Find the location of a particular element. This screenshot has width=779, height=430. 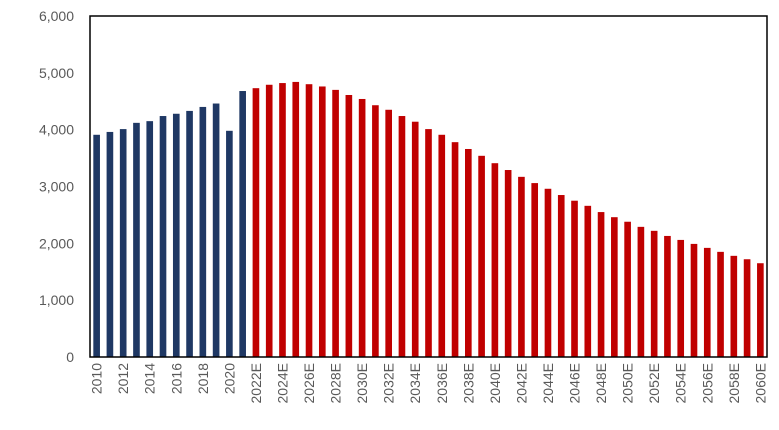

bar-2043E is located at coordinates (535, 270).